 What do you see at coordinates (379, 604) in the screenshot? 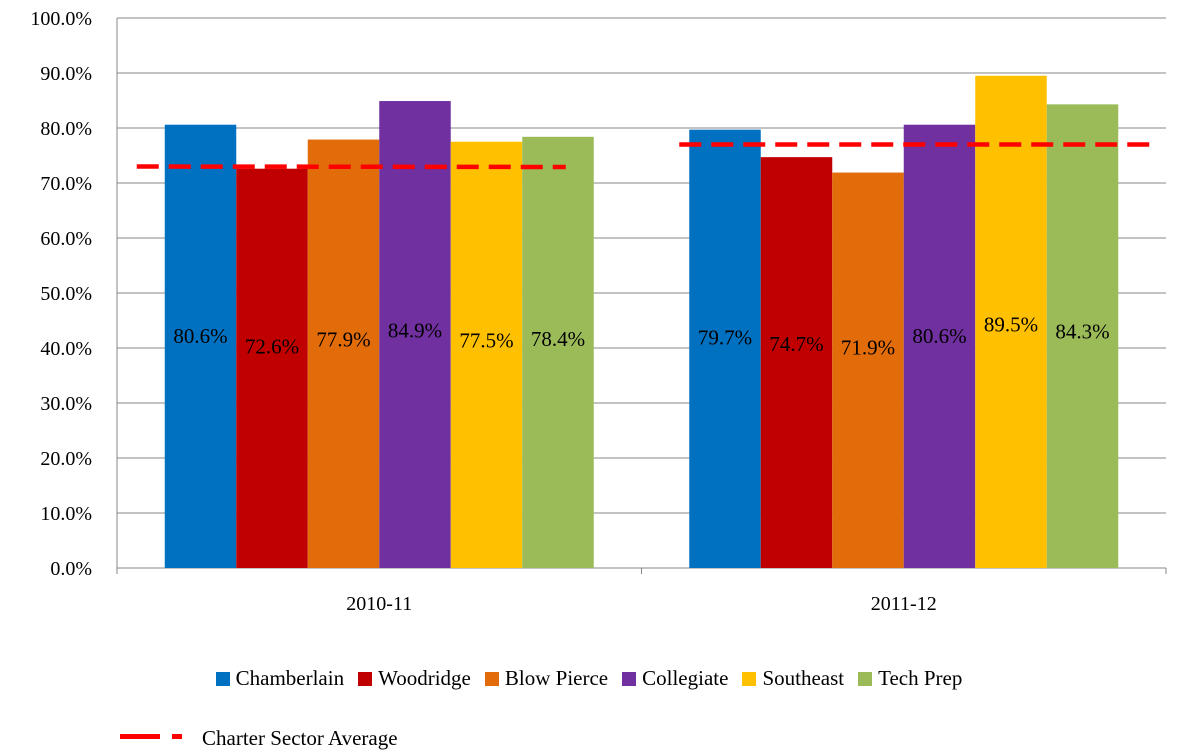
I see `x-tick-label: 2010-11` at bounding box center [379, 604].